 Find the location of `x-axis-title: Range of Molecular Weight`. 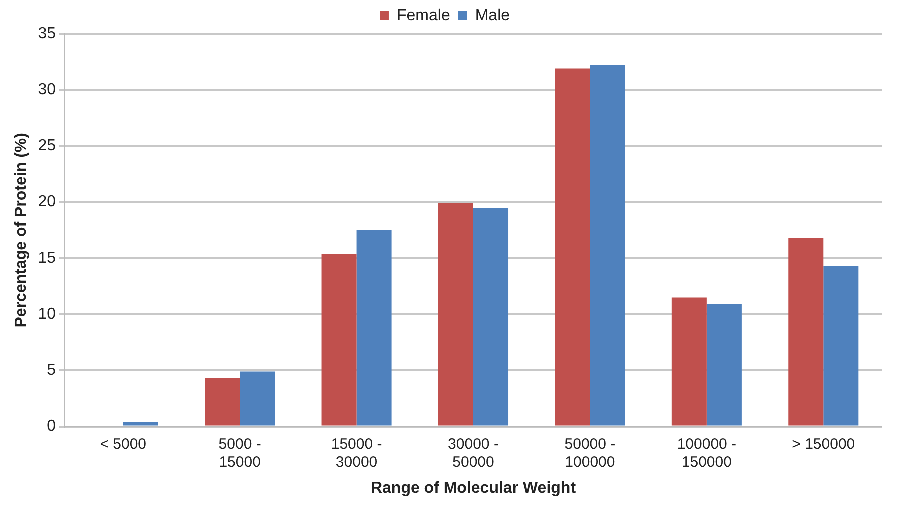

x-axis-title: Range of Molecular Weight is located at coordinates (473, 488).